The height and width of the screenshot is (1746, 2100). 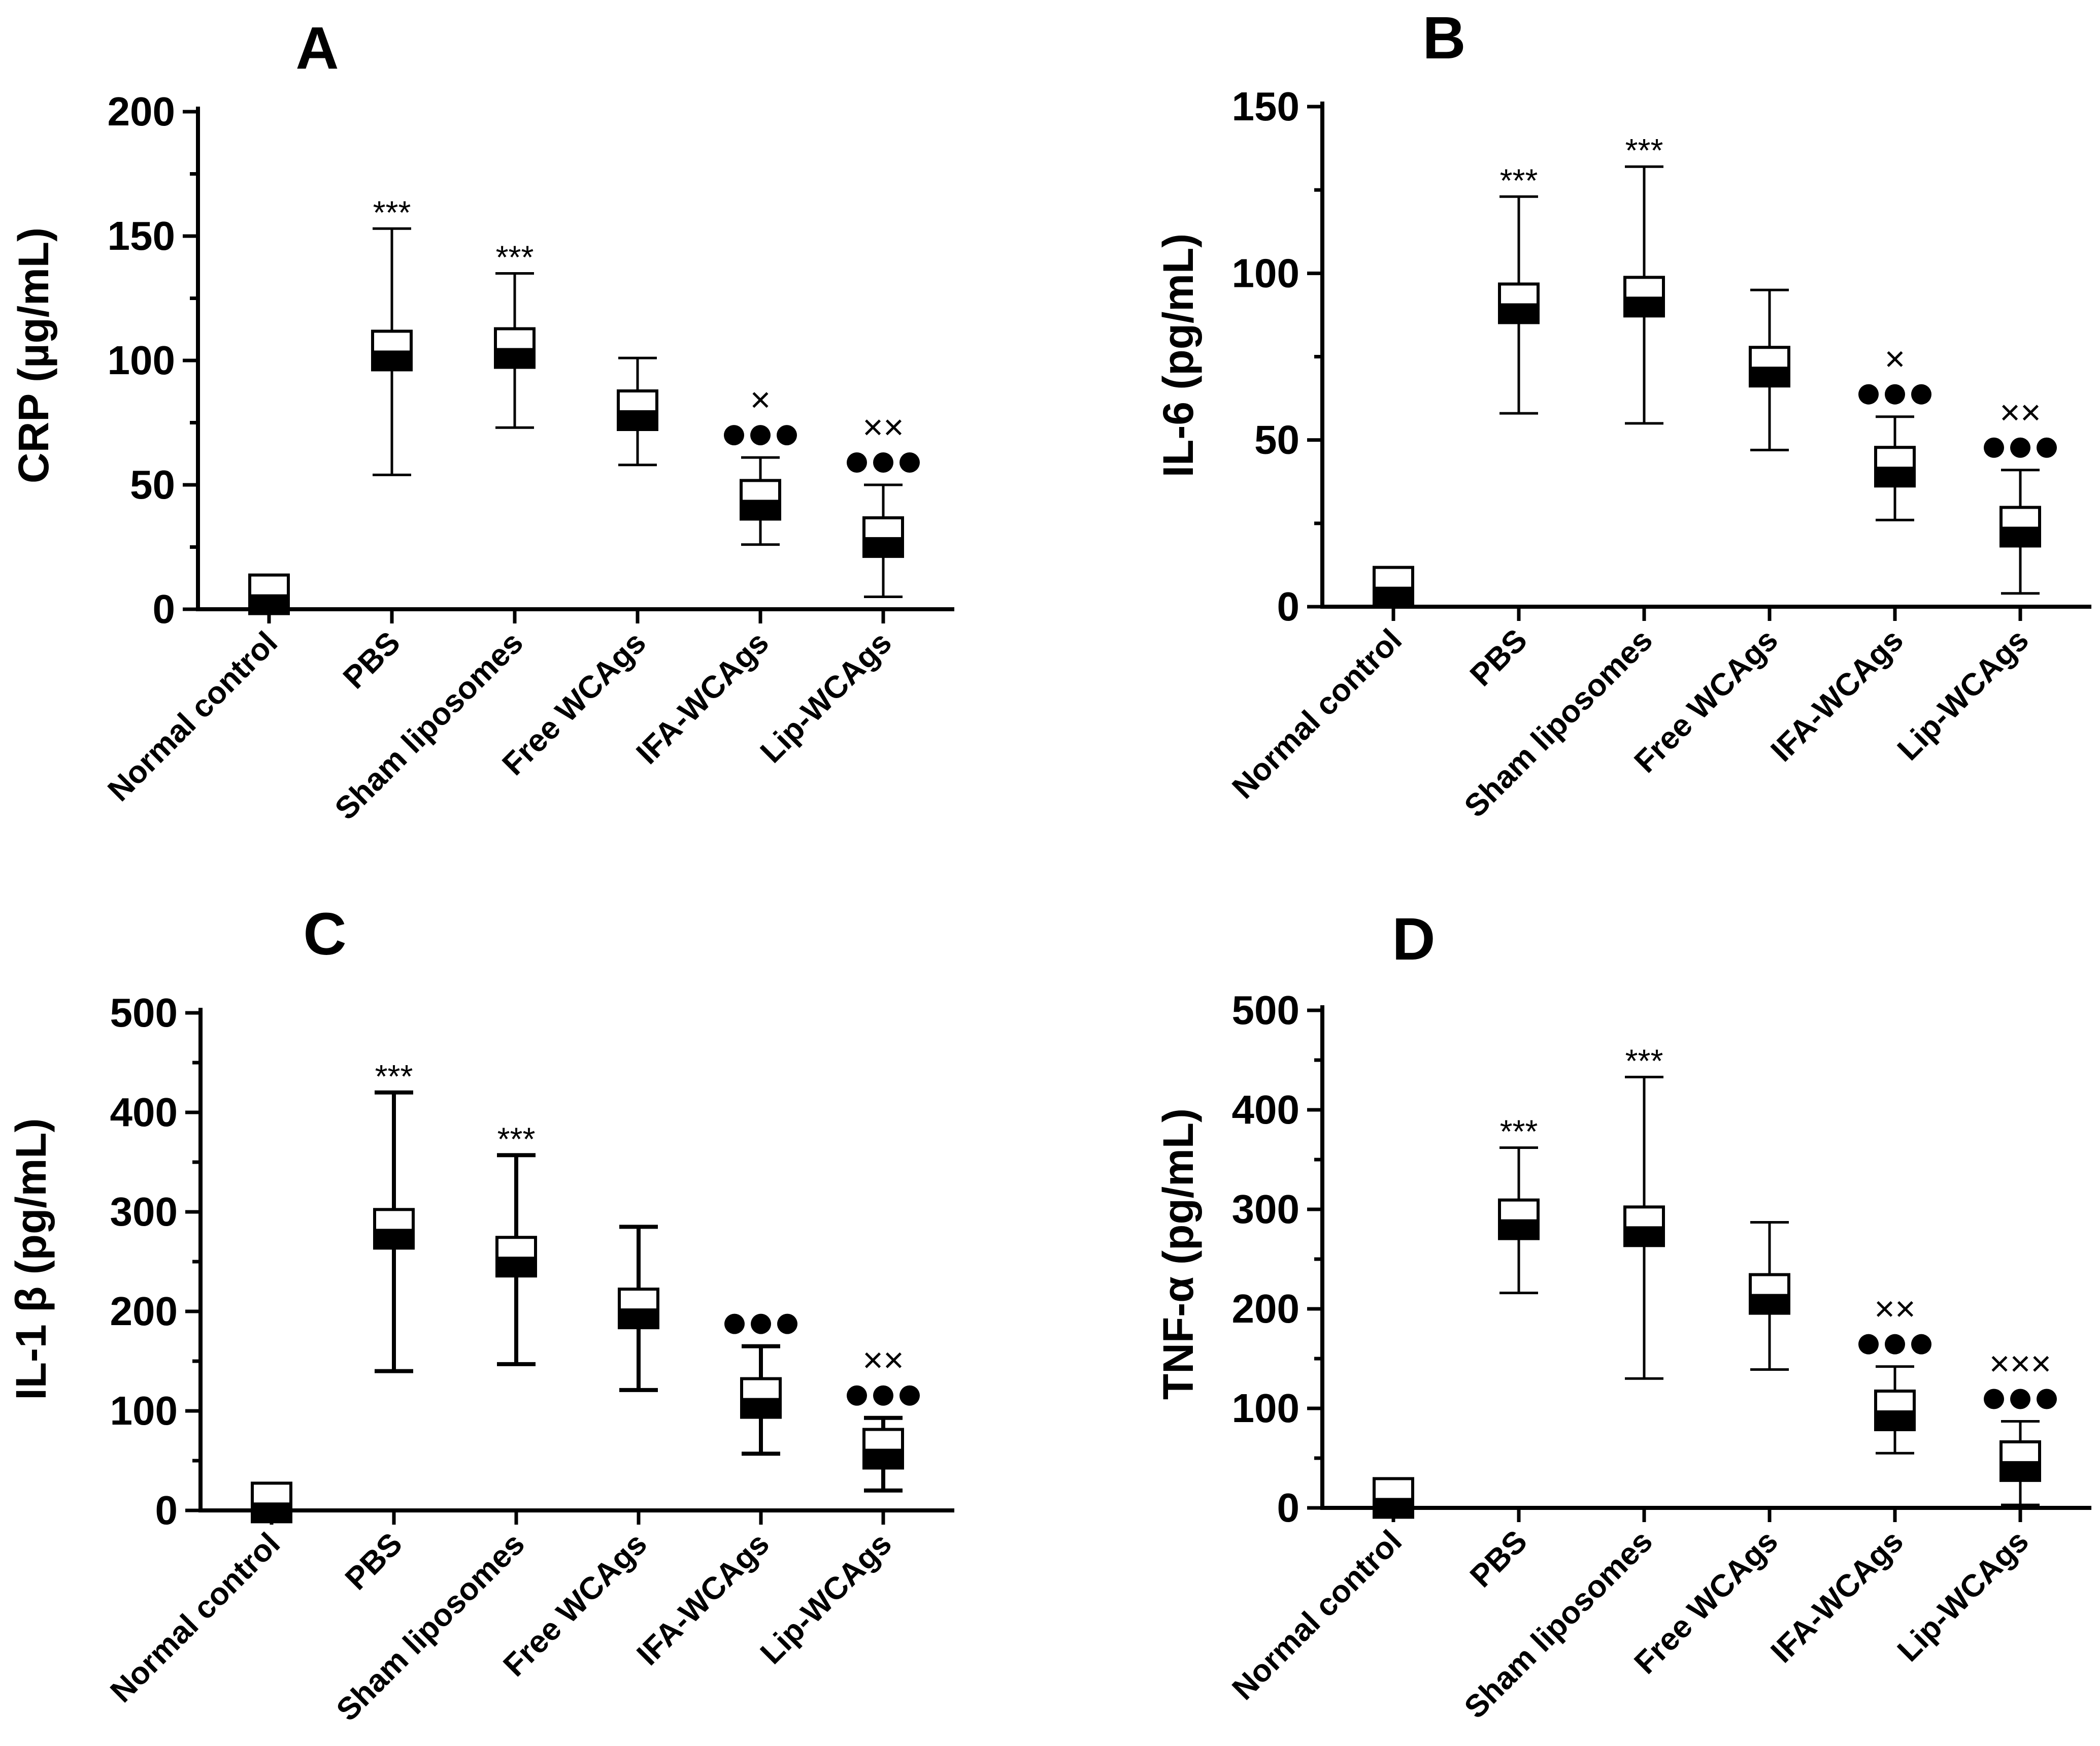 I want to click on y-axis-label-d: TNF-α (pg/mL), so click(x=1178, y=1254).